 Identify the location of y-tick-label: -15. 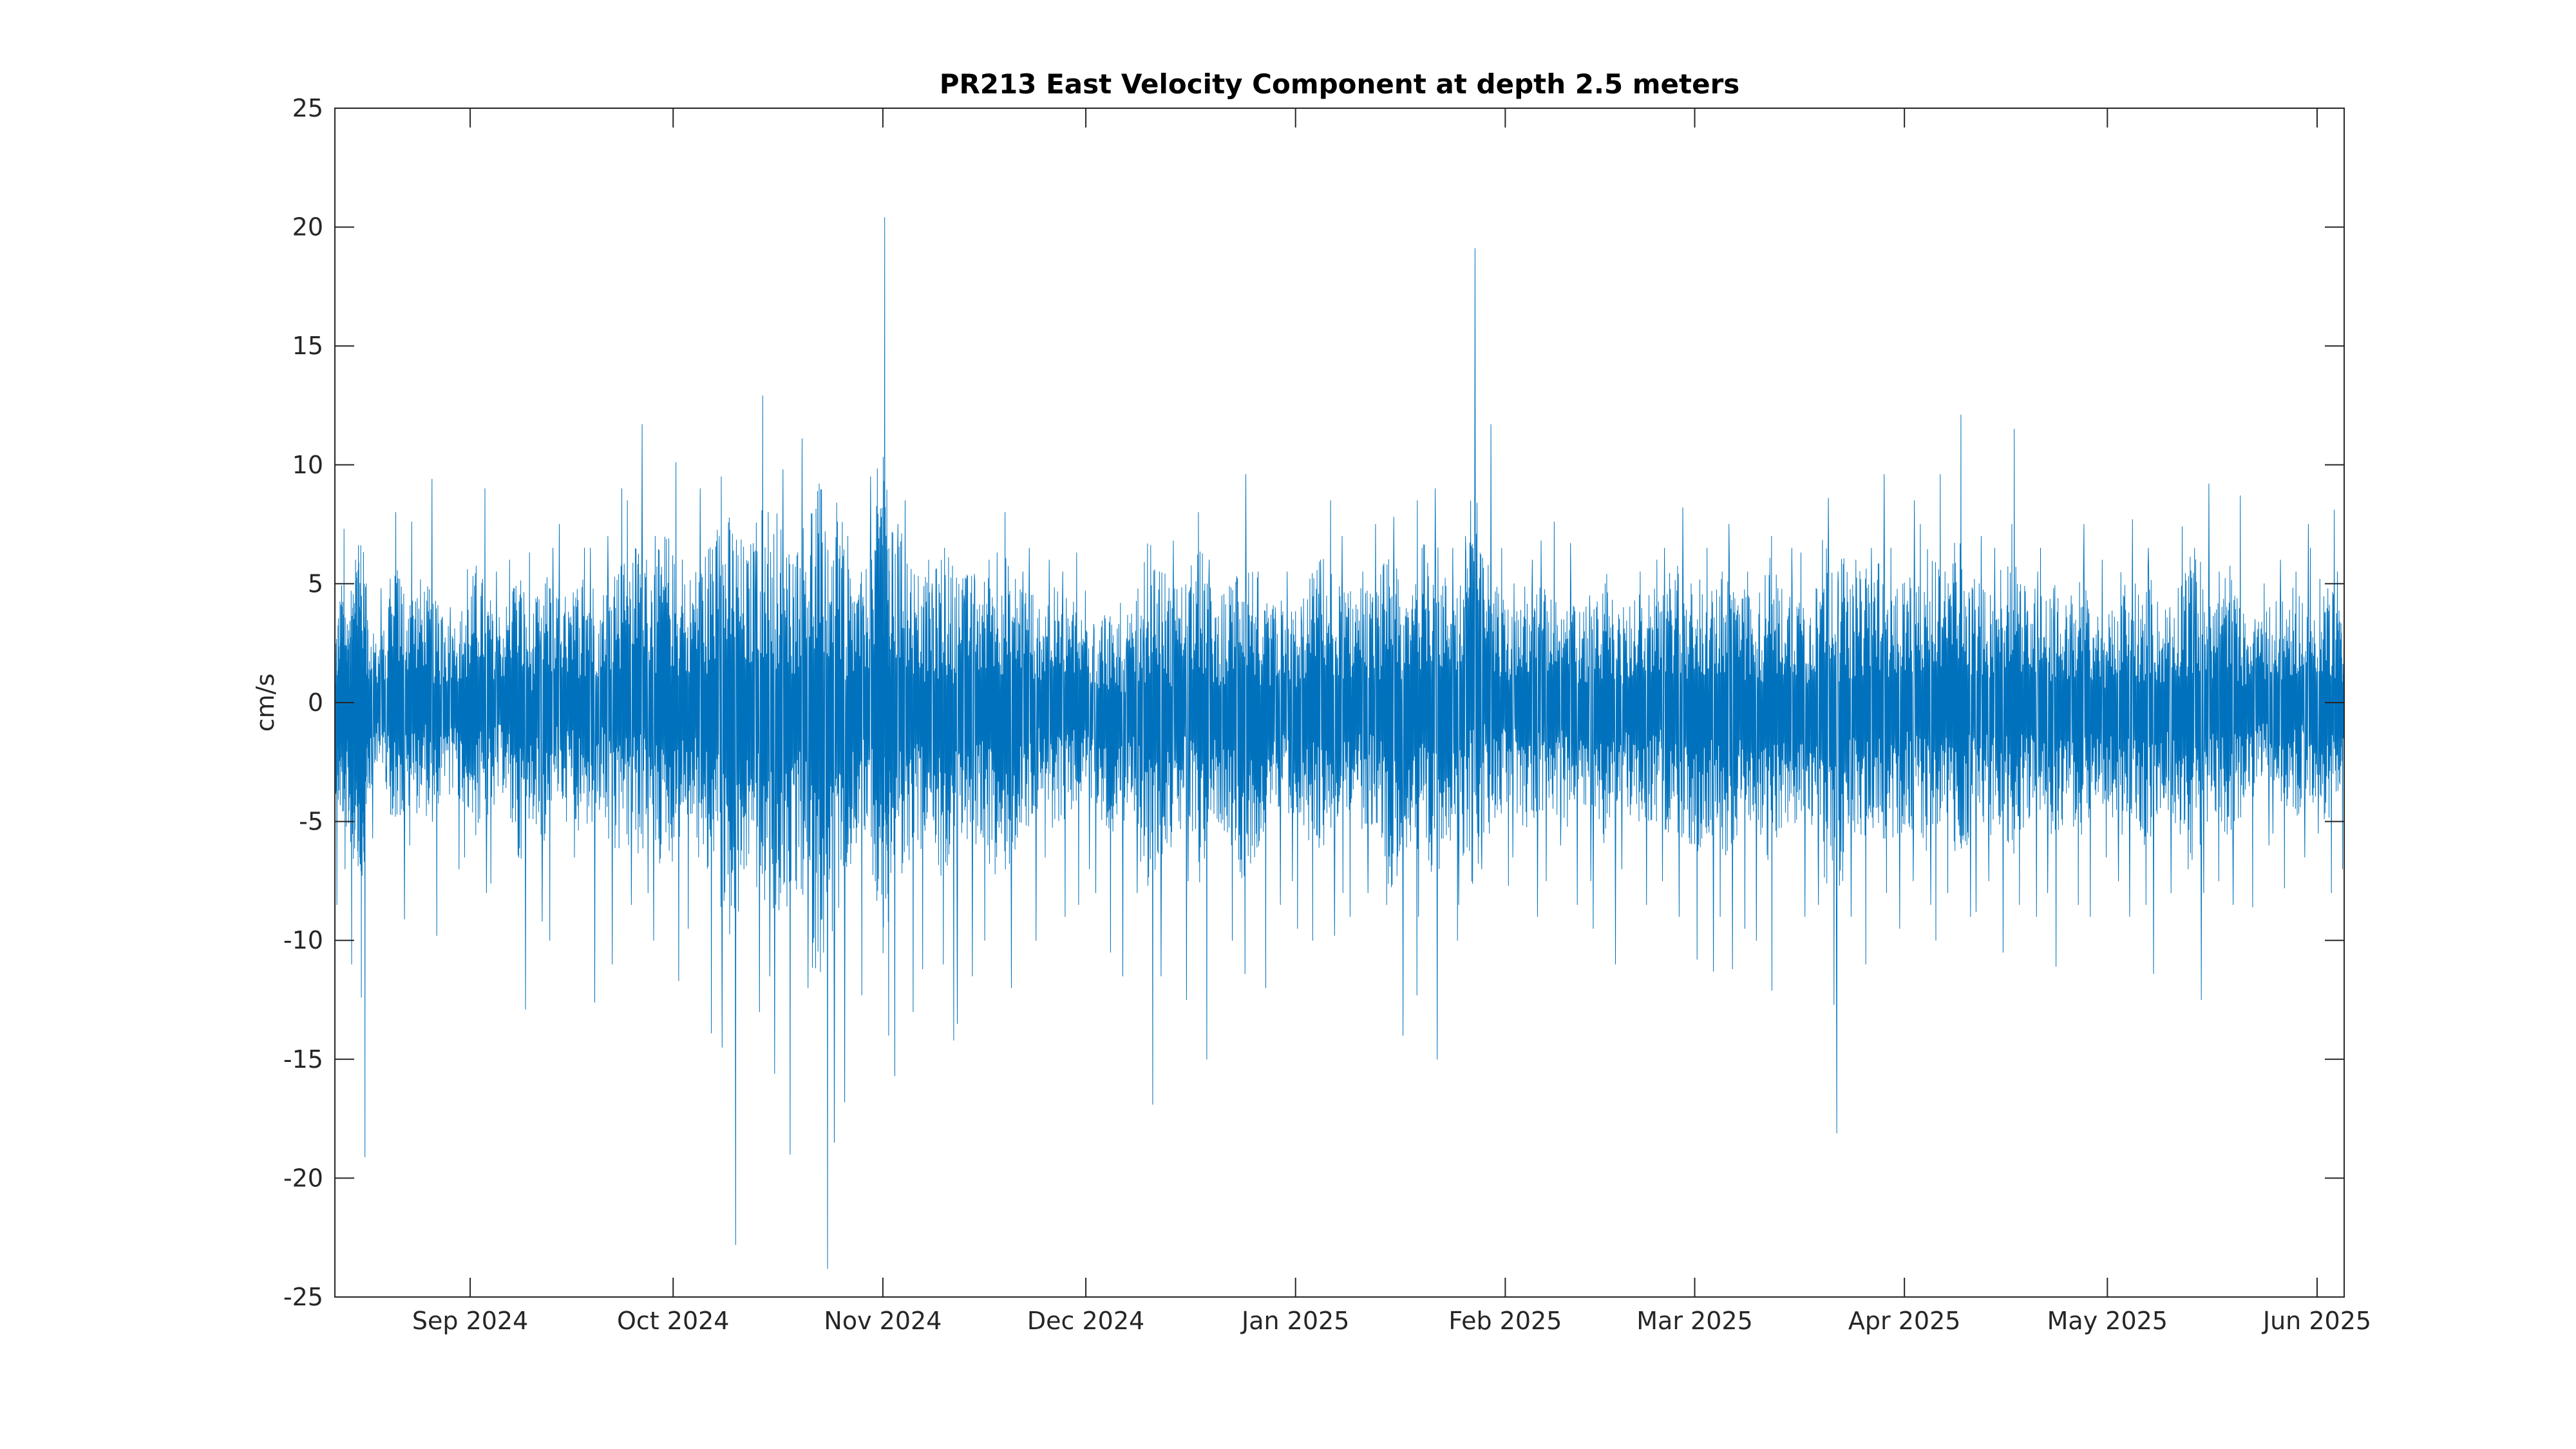
(303, 1060).